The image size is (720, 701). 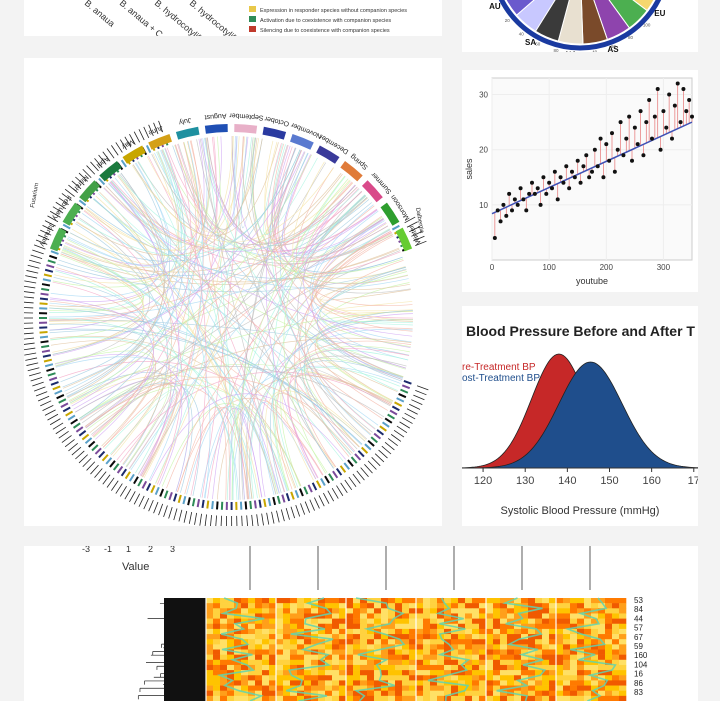 What do you see at coordinates (128, 550) in the screenshot?
I see `legend-tick-label: 1` at bounding box center [128, 550].